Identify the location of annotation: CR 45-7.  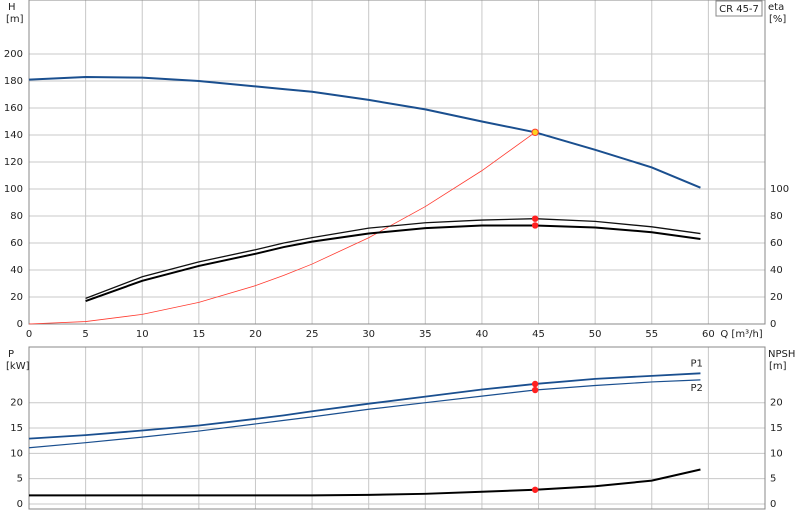
(739, 9).